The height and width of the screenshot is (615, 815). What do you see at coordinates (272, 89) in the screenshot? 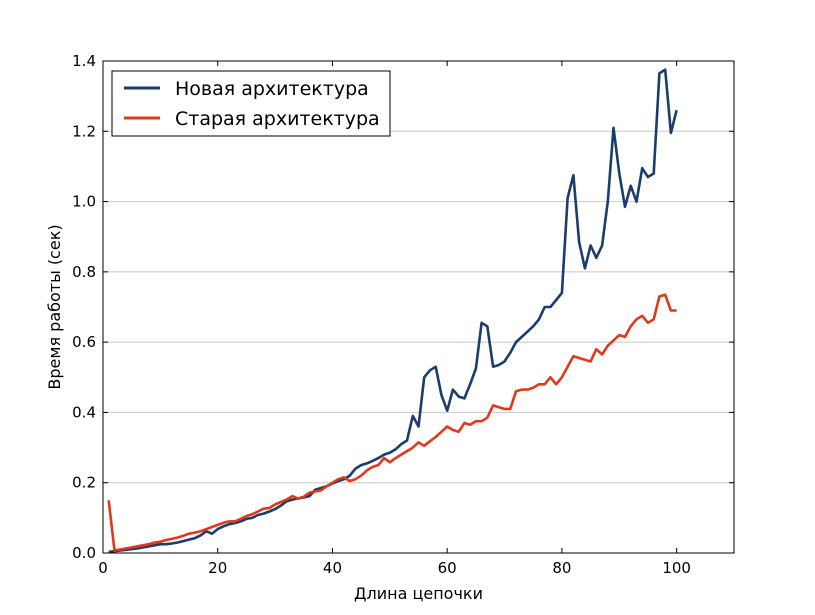
I see `legend-label-new: Новая архитектура` at bounding box center [272, 89].